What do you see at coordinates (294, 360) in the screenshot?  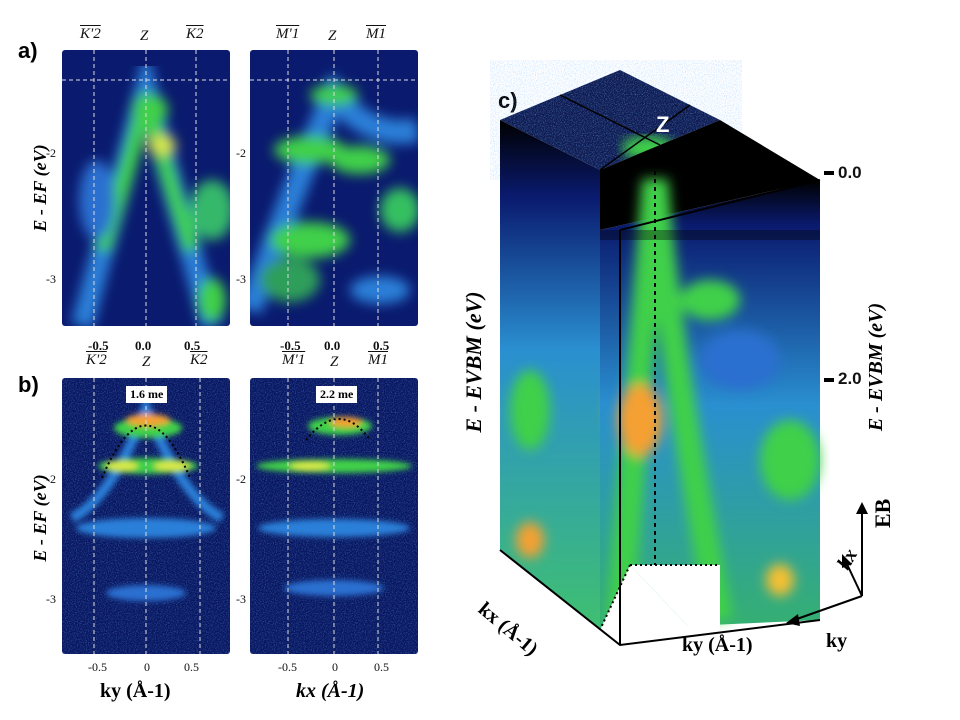 I see `b-right-top-label-left: M'1` at bounding box center [294, 360].